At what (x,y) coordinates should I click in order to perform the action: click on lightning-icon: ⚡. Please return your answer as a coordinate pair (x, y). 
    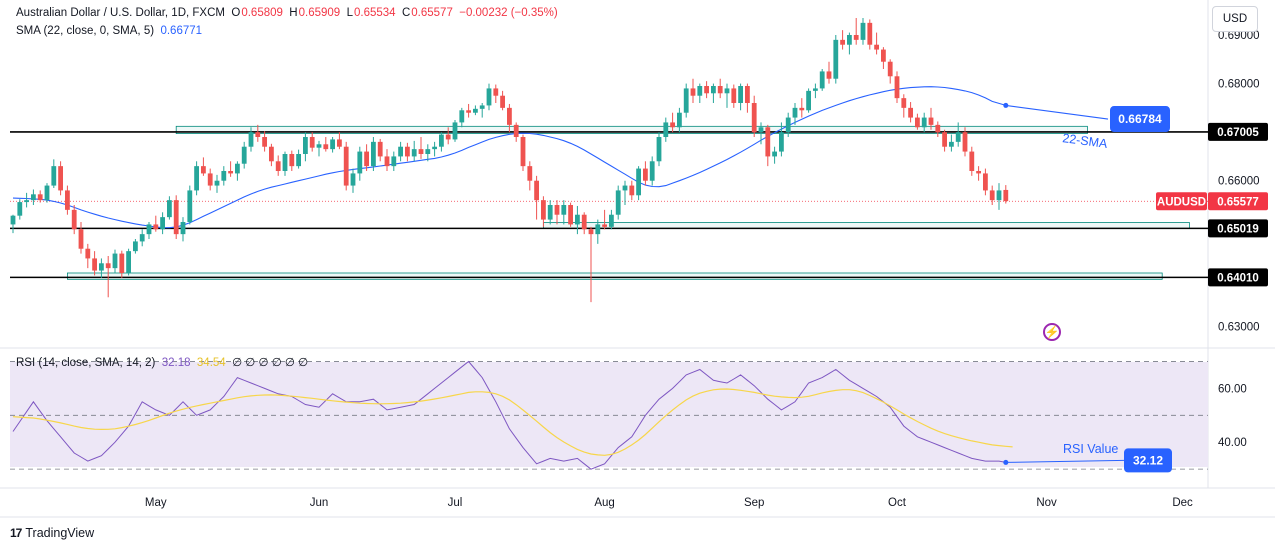
    Looking at the image, I should click on (1052, 332).